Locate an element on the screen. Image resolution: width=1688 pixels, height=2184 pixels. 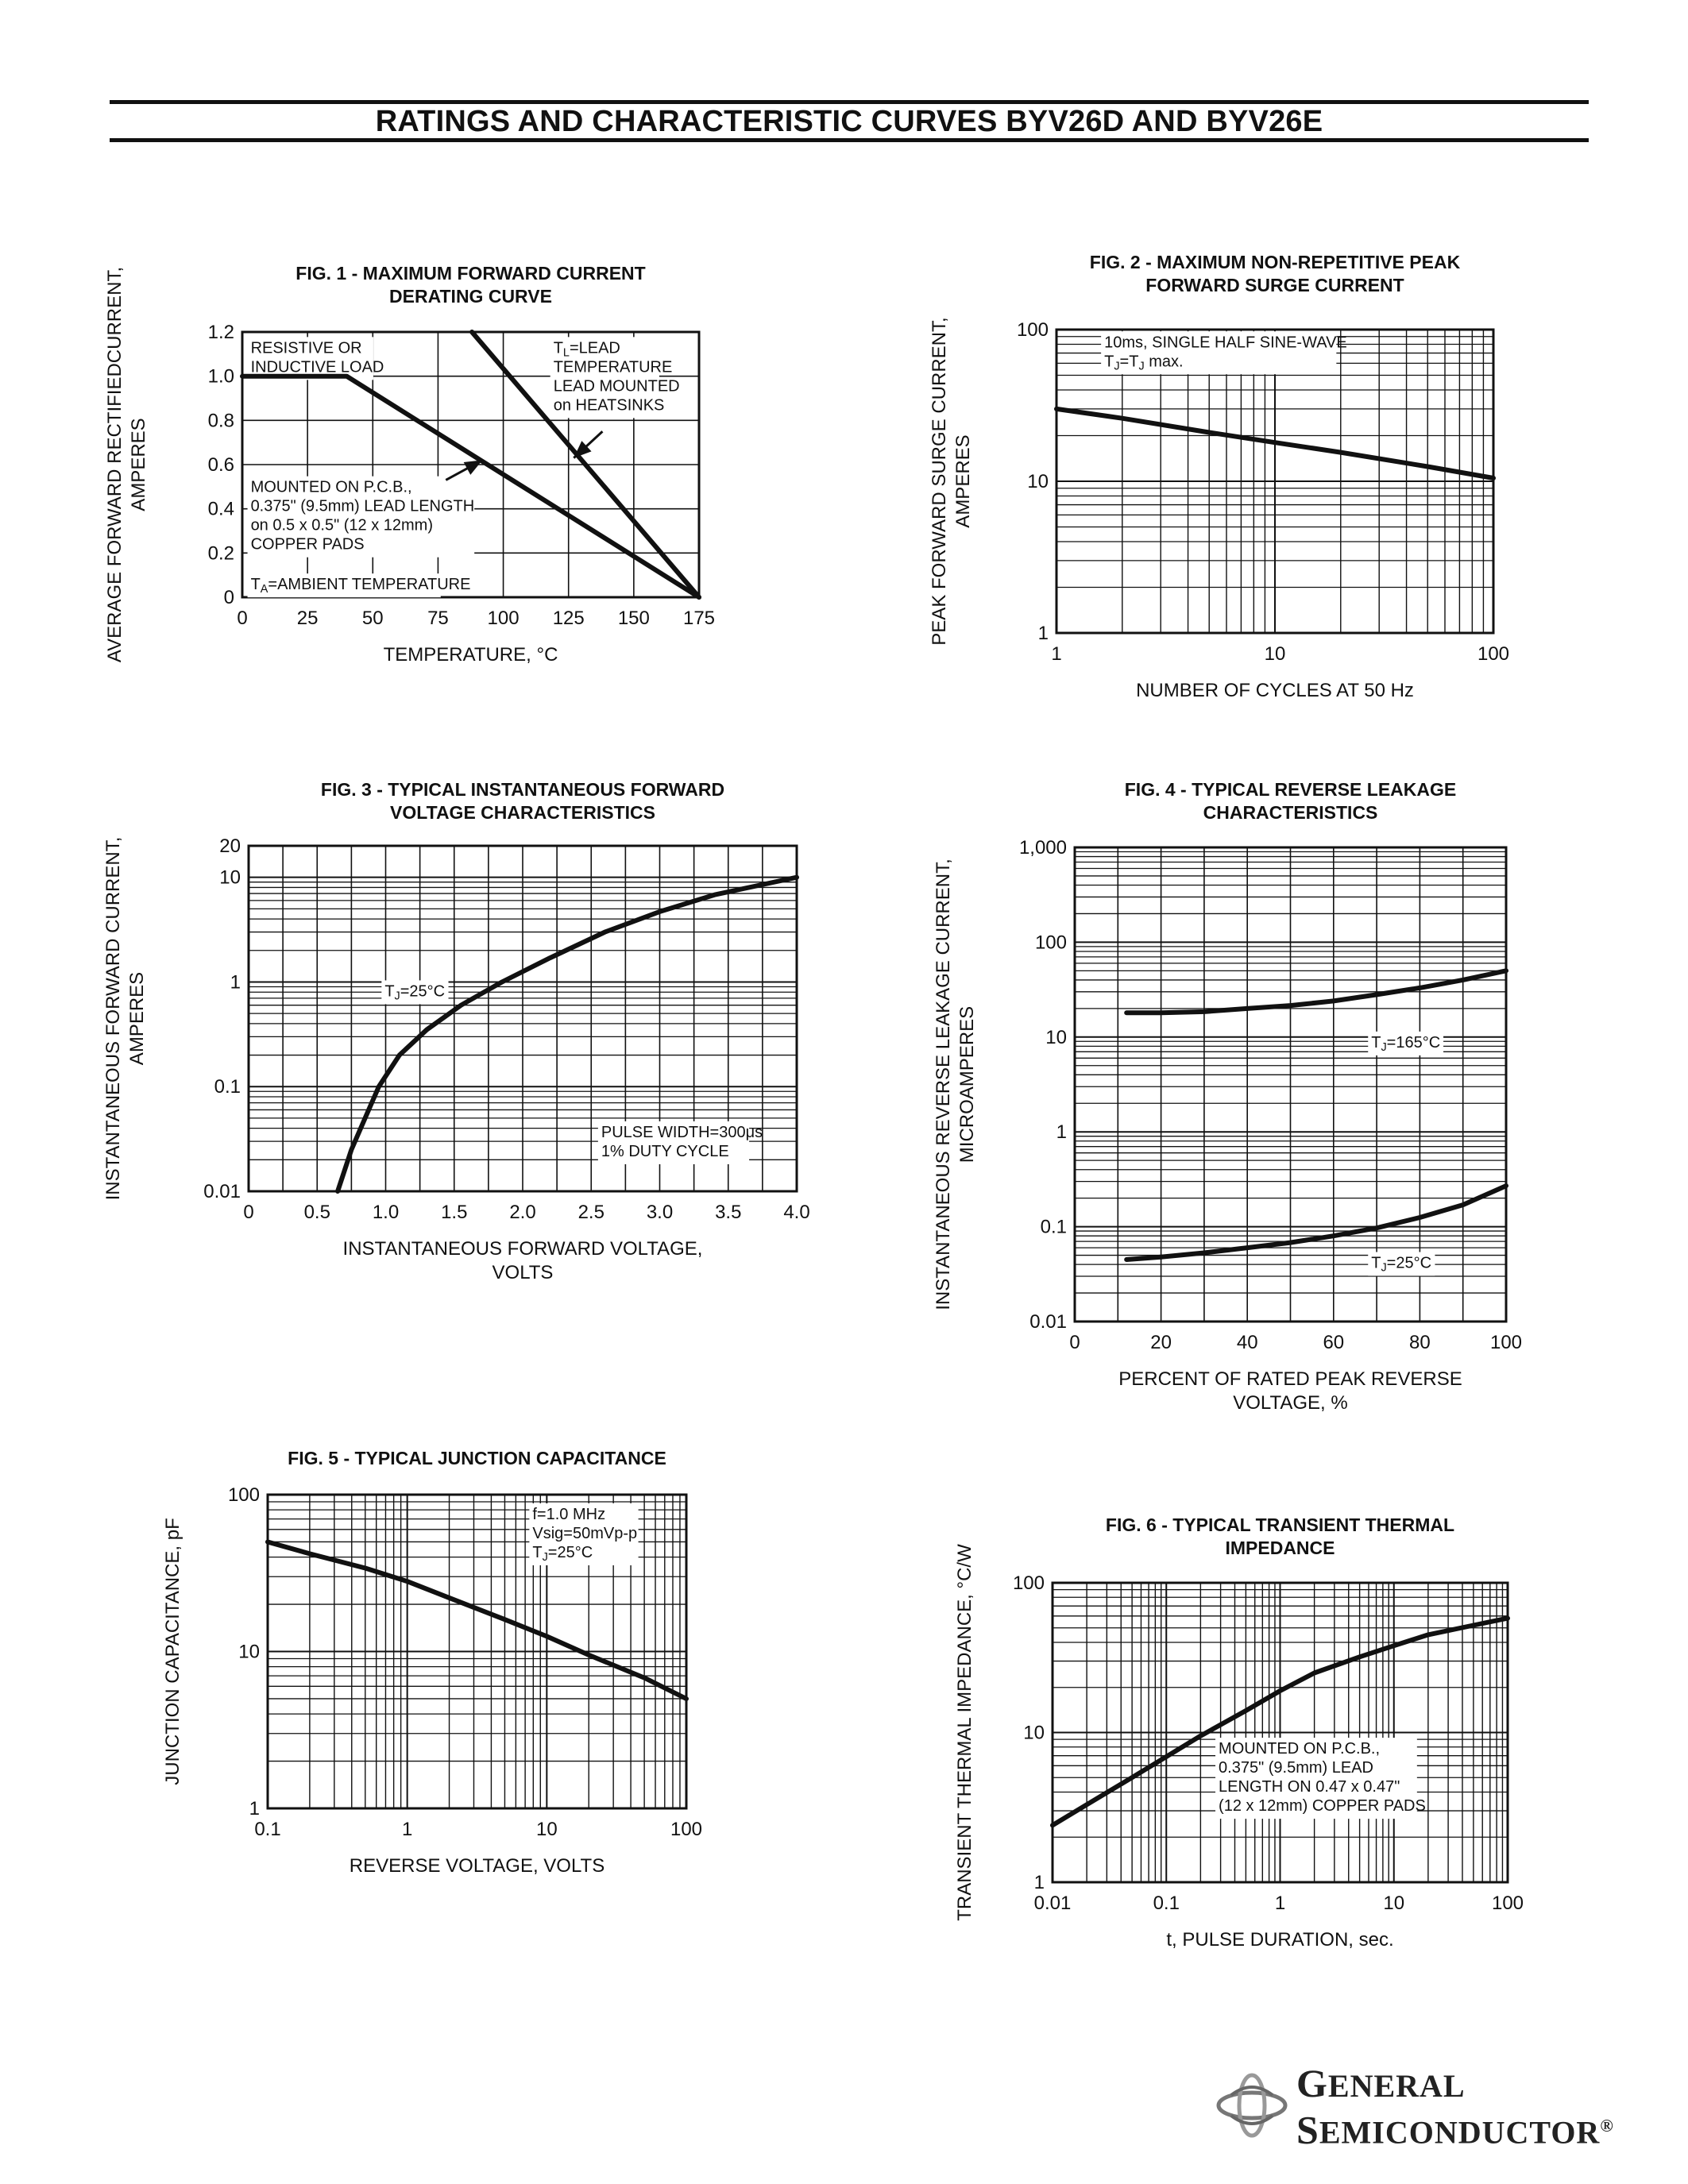
fig3-x-tick-label: 4.0 is located at coordinates (796, 1212).